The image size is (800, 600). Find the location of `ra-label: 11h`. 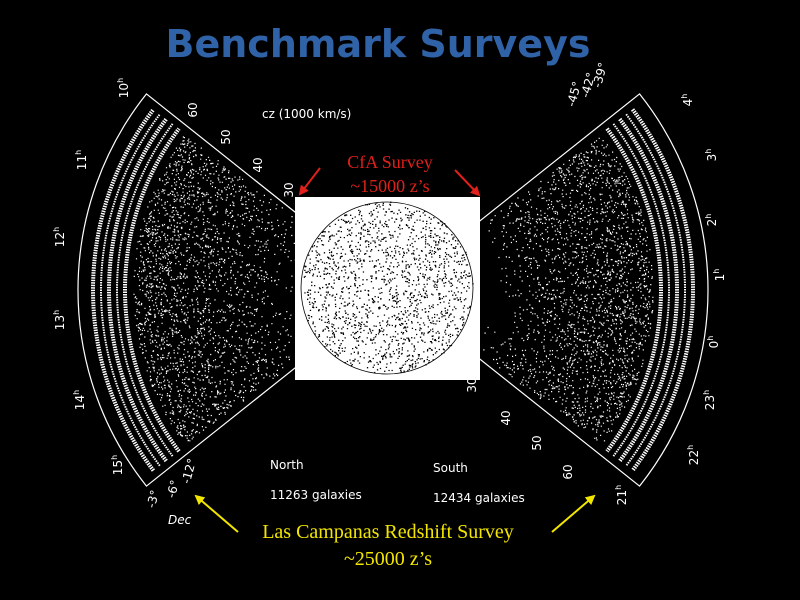

ra-label: 11h is located at coordinates (81, 160).